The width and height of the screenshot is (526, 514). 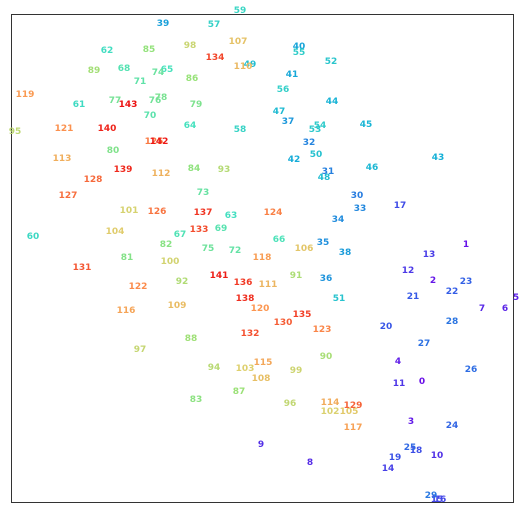 What do you see at coordinates (166, 245) in the screenshot?
I see `point-label: 82` at bounding box center [166, 245].